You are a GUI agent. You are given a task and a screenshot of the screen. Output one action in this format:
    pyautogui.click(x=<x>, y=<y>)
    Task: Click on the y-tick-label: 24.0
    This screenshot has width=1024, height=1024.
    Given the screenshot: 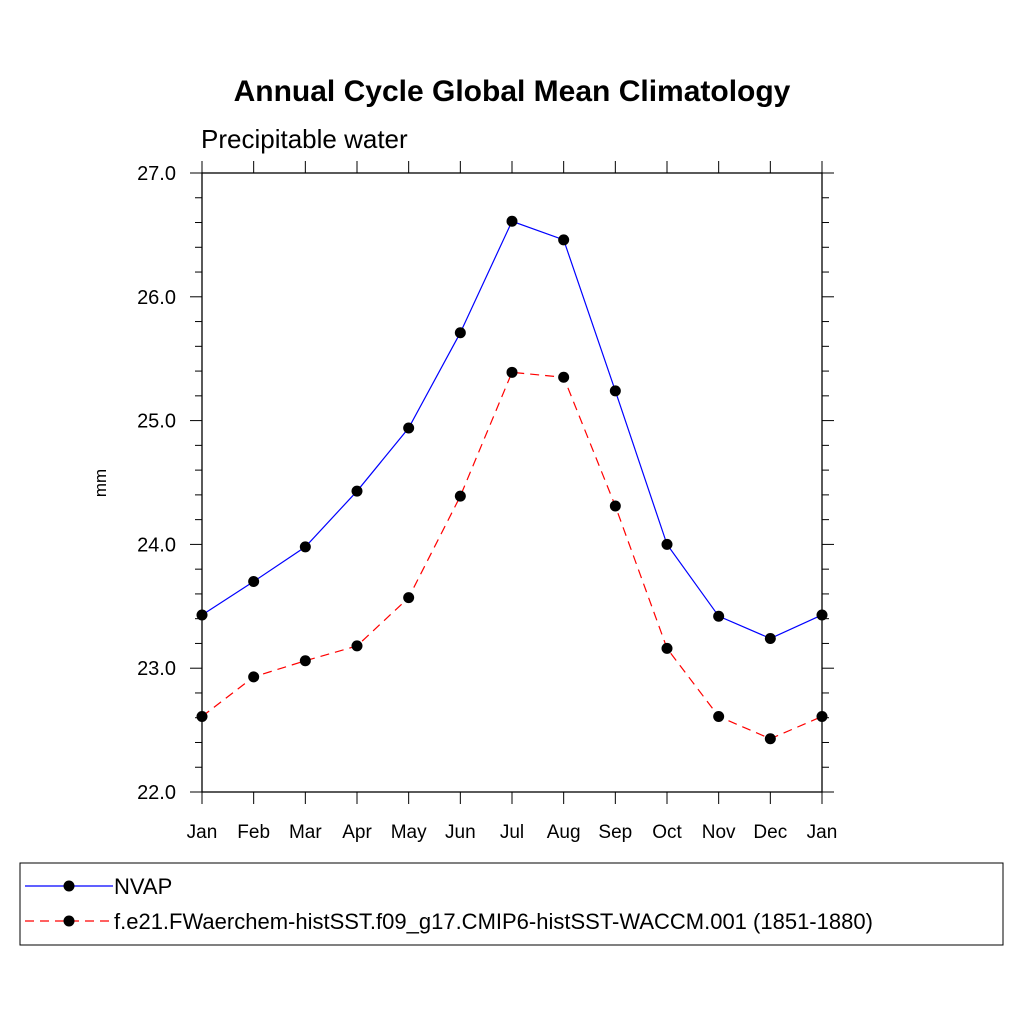 What is the action you would take?
    pyautogui.click(x=156, y=545)
    